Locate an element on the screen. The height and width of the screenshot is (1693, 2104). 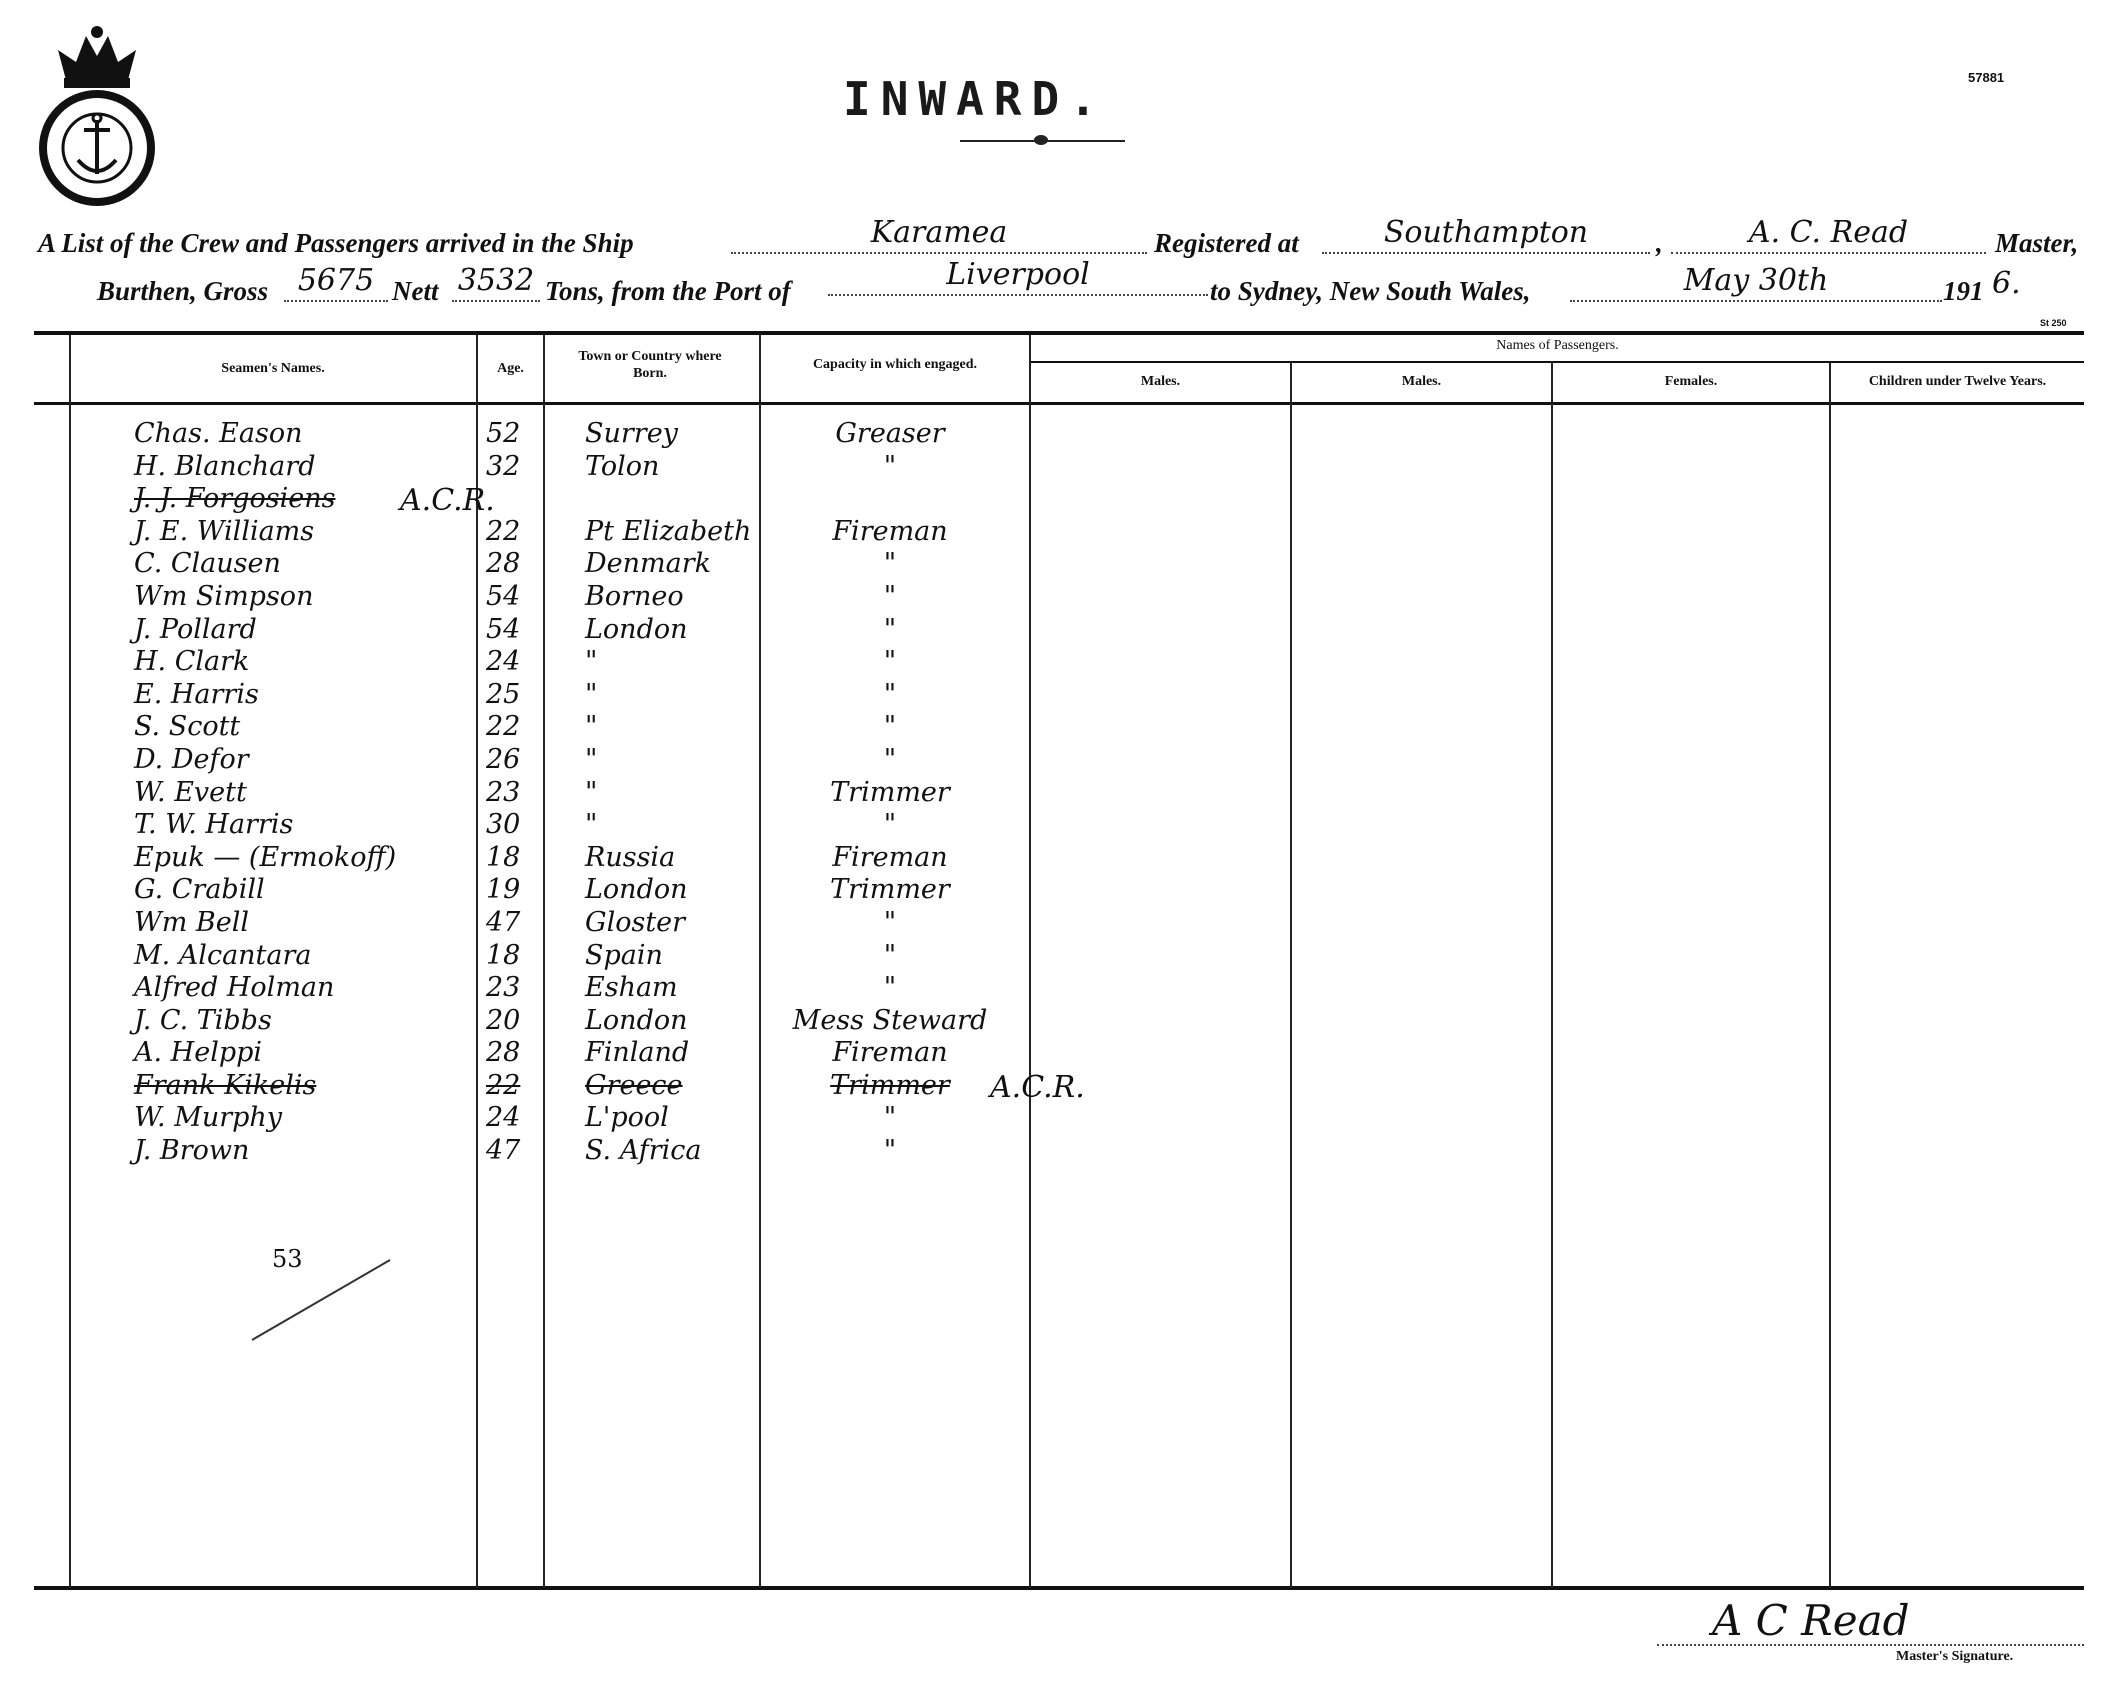
master-signature: A C Read is located at coordinates (1811, 1620).